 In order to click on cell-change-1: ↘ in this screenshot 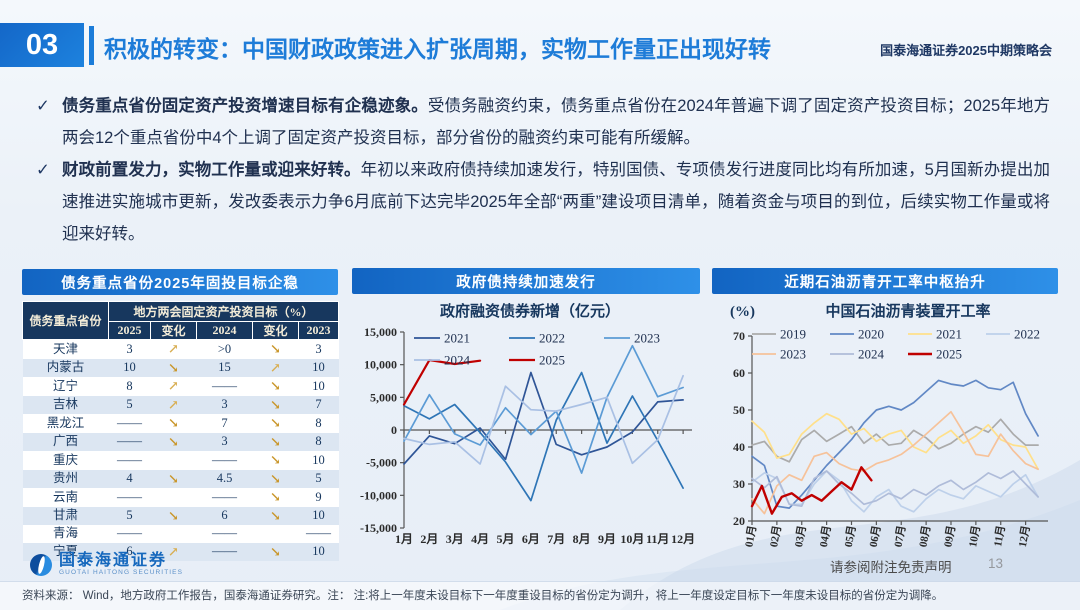, I will do `click(174, 442)`.